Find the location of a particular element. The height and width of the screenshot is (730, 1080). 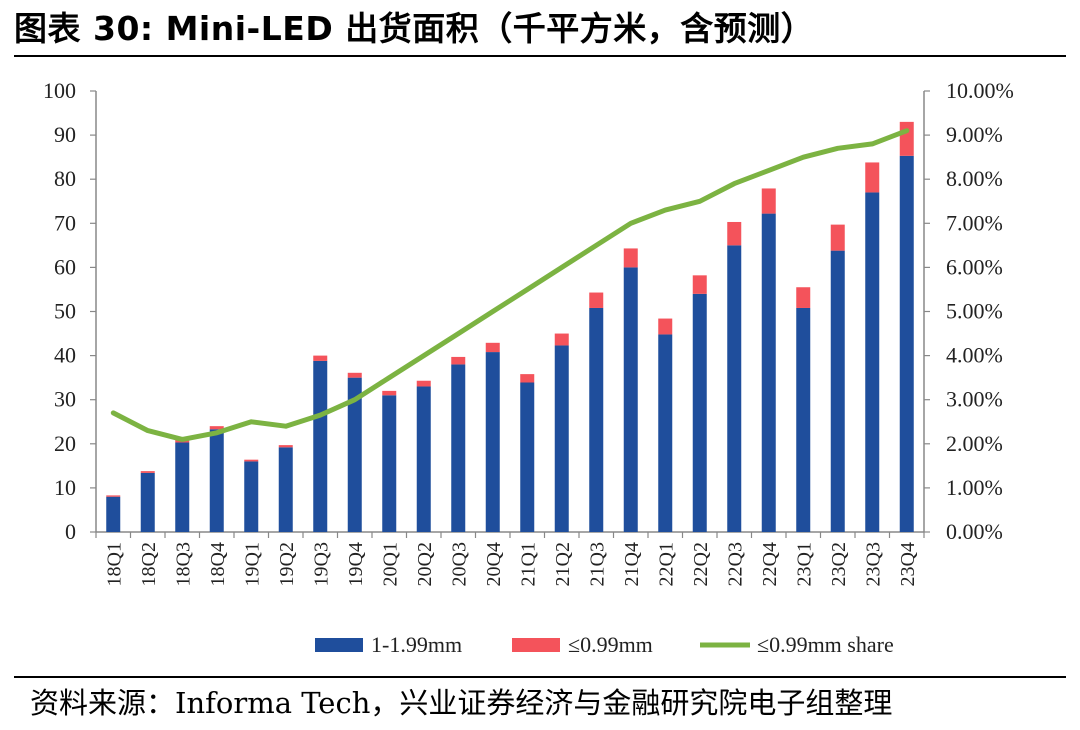

y-tick-label: 90 is located at coordinates (65, 134).